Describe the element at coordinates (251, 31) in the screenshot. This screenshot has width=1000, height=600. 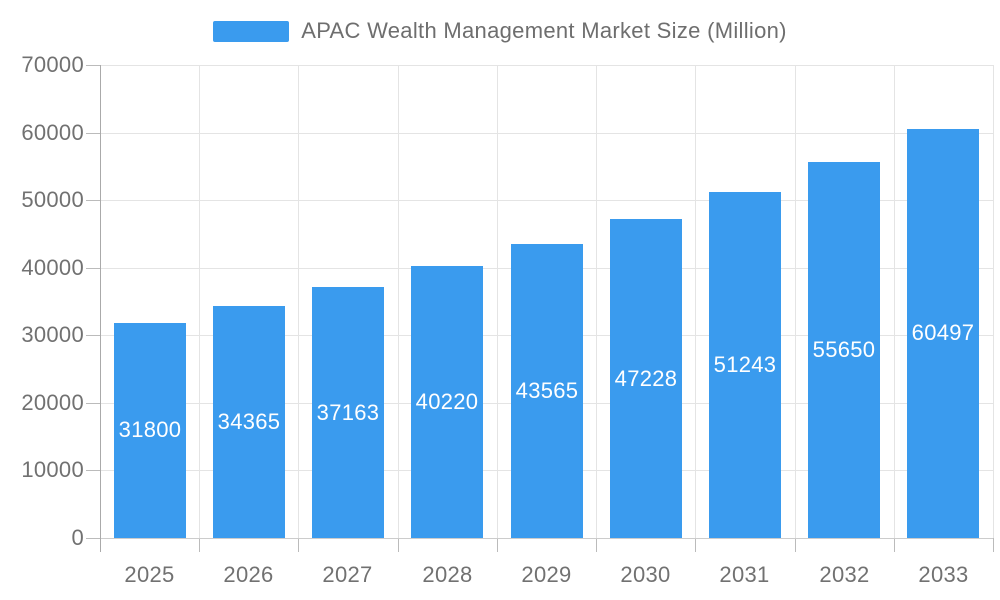
I see `legend-swatch` at that location.